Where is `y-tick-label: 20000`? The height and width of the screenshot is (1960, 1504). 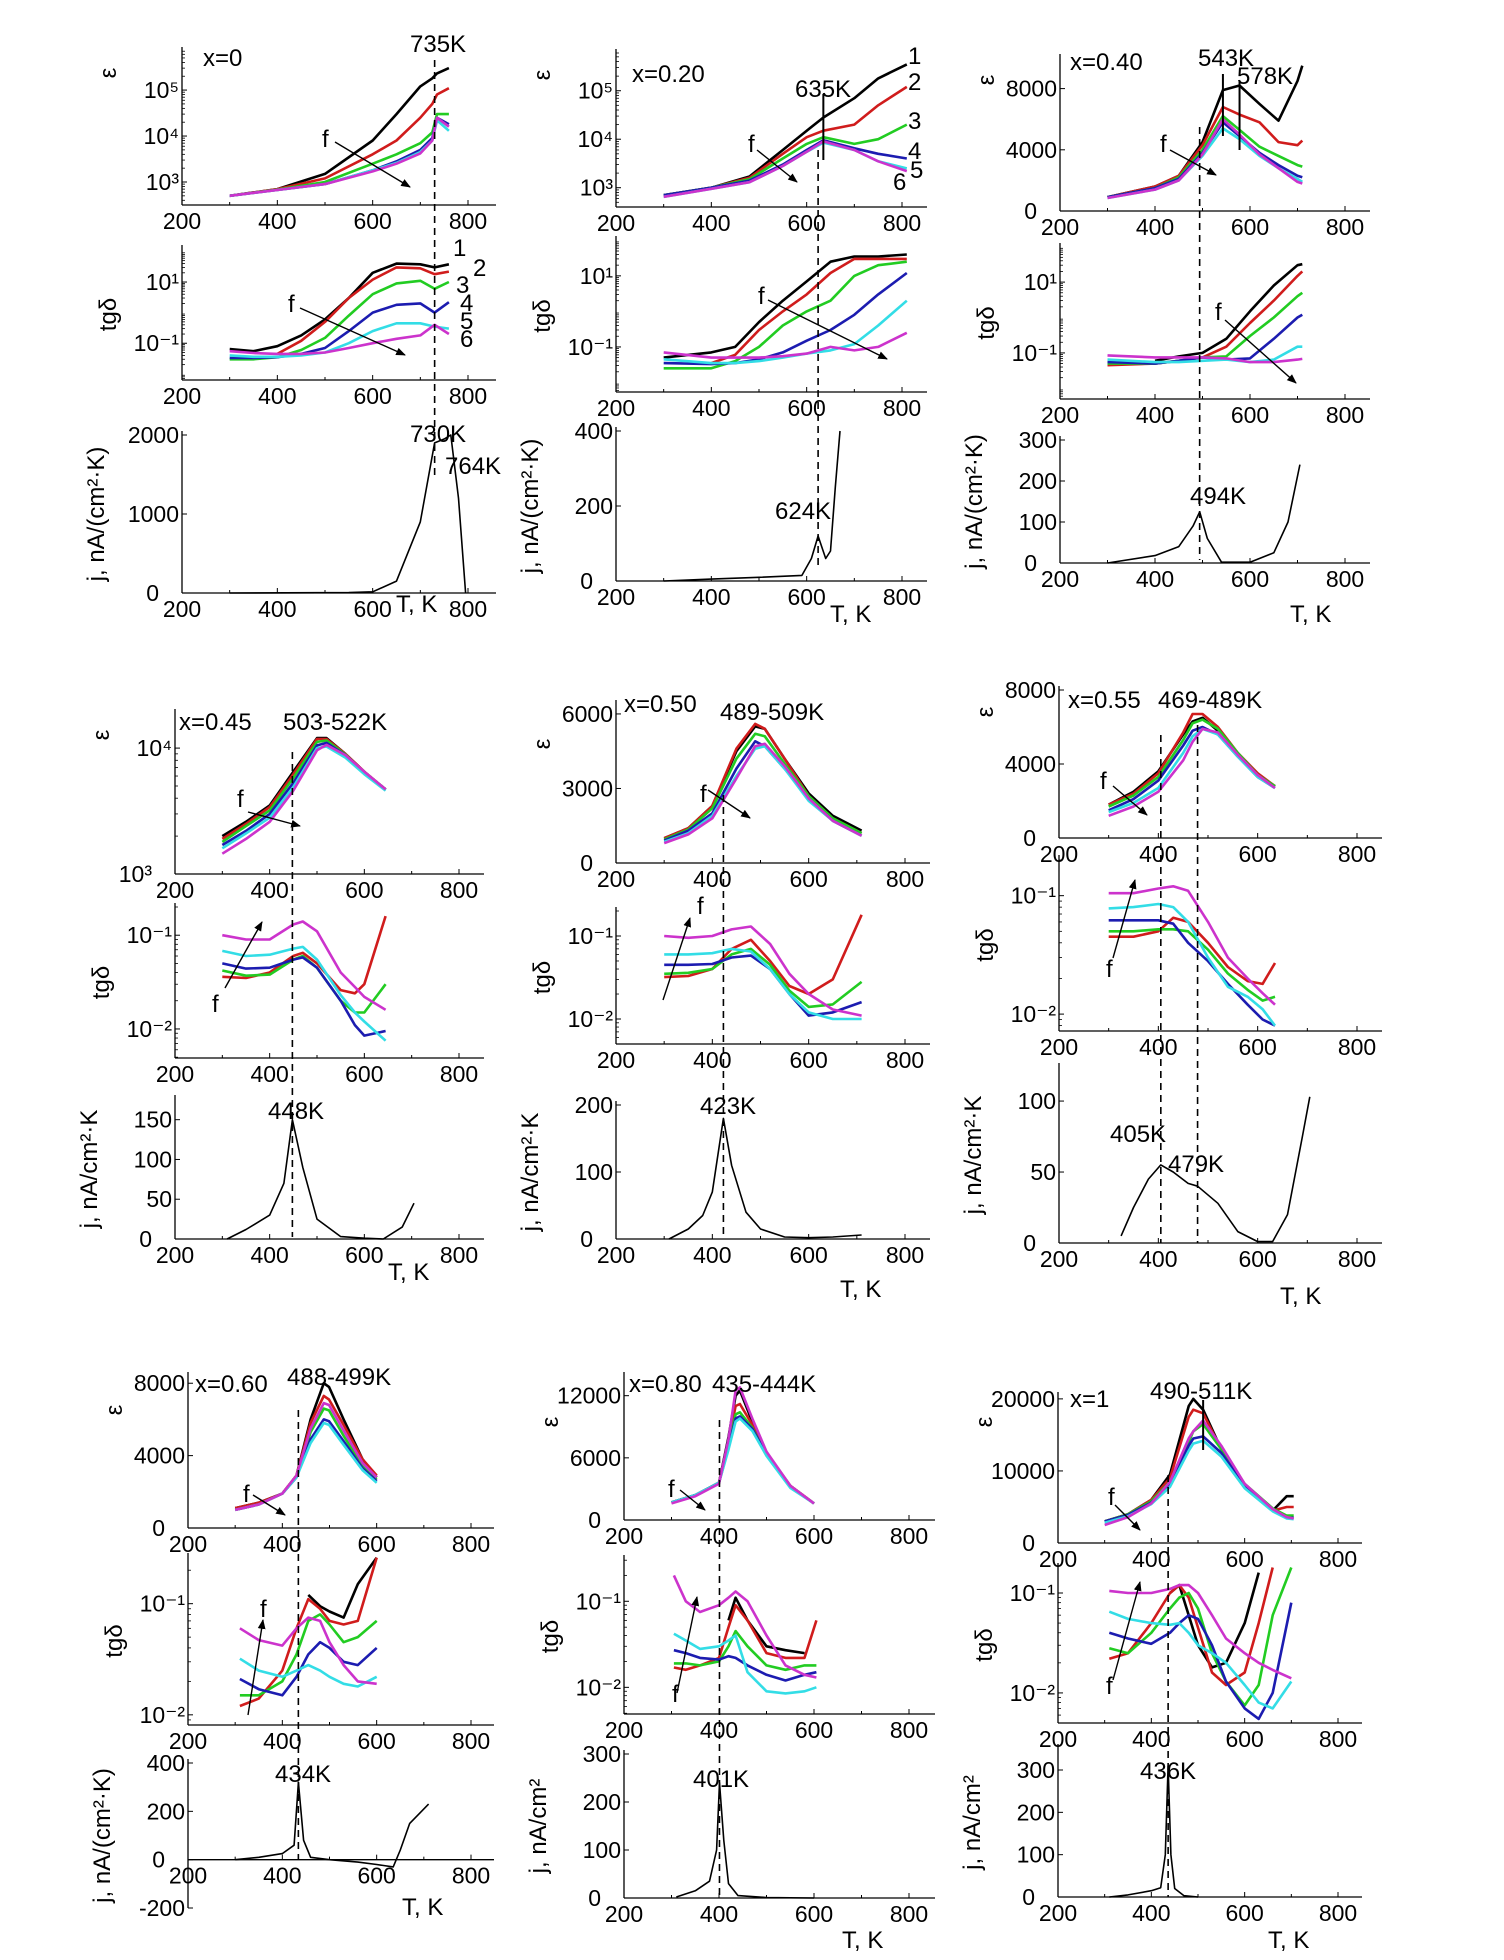 y-tick-label: 20000 is located at coordinates (1023, 1399).